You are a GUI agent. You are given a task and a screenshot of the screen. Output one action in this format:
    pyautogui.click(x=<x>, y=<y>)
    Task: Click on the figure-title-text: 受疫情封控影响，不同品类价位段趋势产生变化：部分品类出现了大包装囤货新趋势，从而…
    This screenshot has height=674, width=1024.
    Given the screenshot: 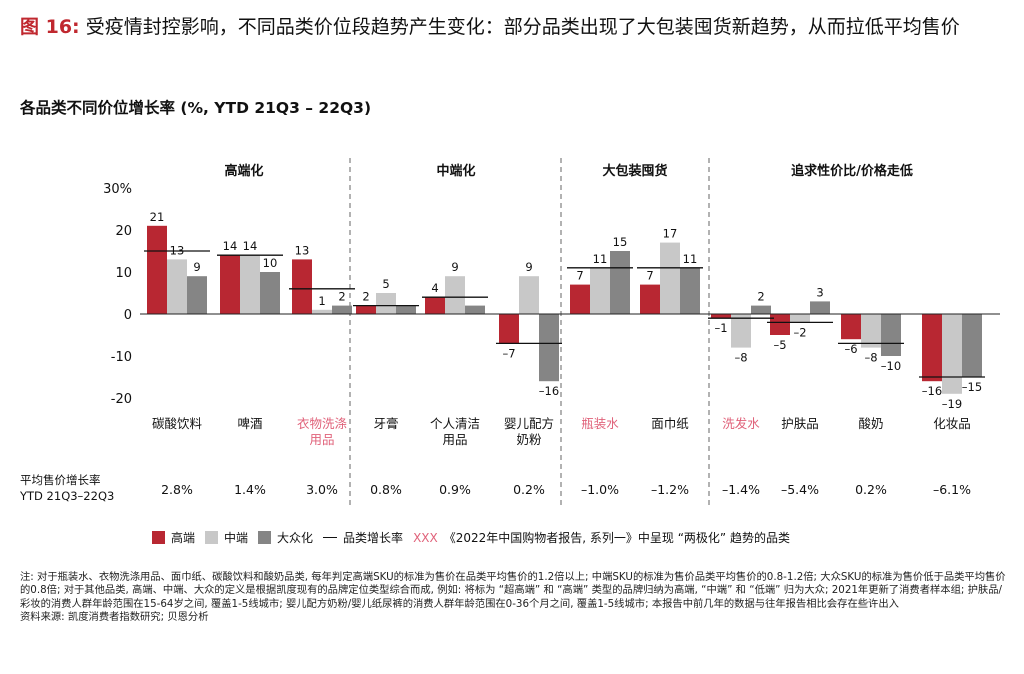 What is the action you would take?
    pyautogui.click(x=522, y=27)
    